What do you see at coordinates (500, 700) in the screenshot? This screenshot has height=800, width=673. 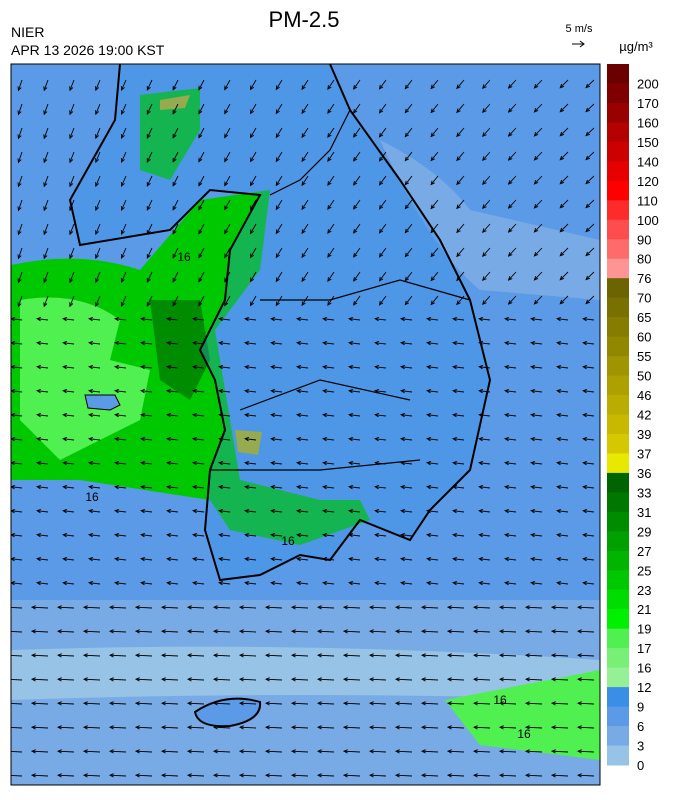 I see `contour-label: 16` at bounding box center [500, 700].